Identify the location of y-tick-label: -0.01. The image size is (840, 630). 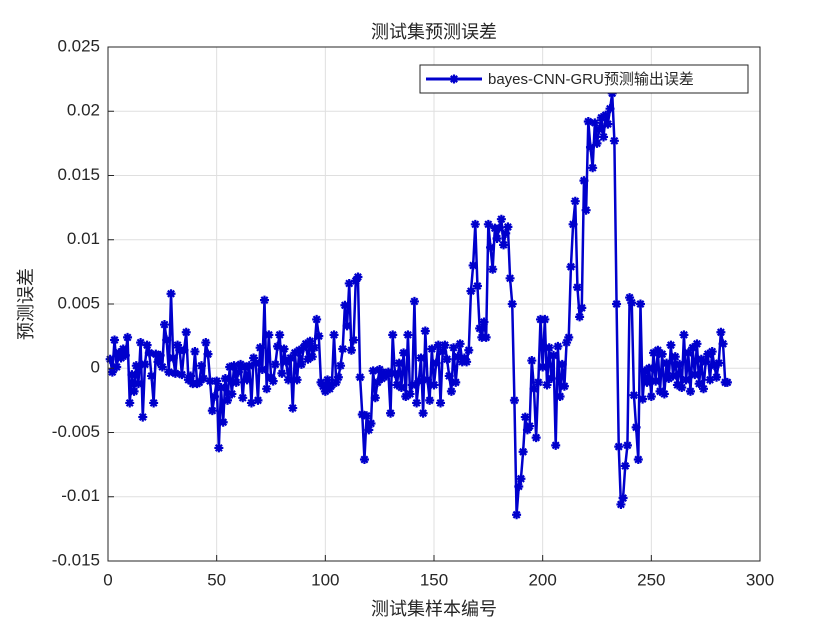
(80, 495).